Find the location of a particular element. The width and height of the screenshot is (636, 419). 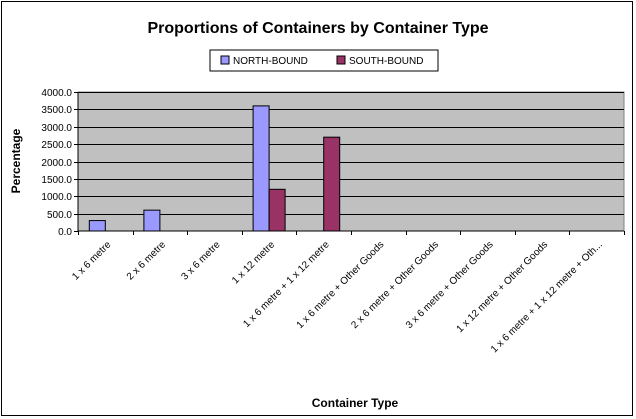

x-tick-label: 1 x 12 metre is located at coordinates (253, 262).